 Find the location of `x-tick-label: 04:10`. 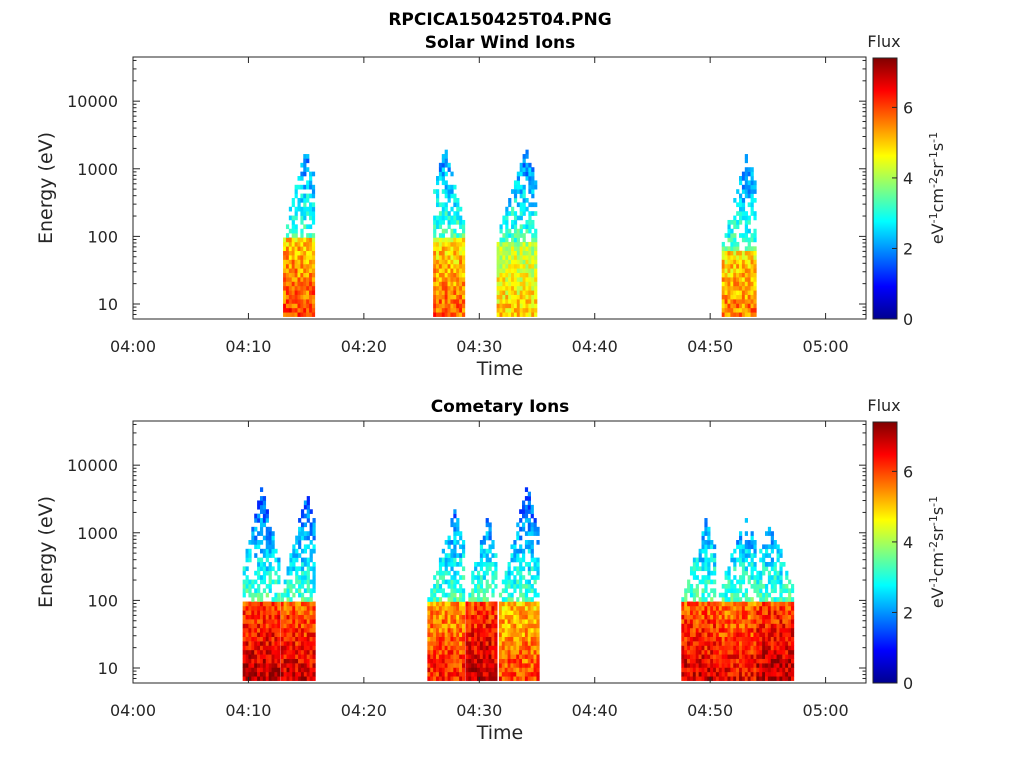

x-tick-label: 04:10 is located at coordinates (248, 710).